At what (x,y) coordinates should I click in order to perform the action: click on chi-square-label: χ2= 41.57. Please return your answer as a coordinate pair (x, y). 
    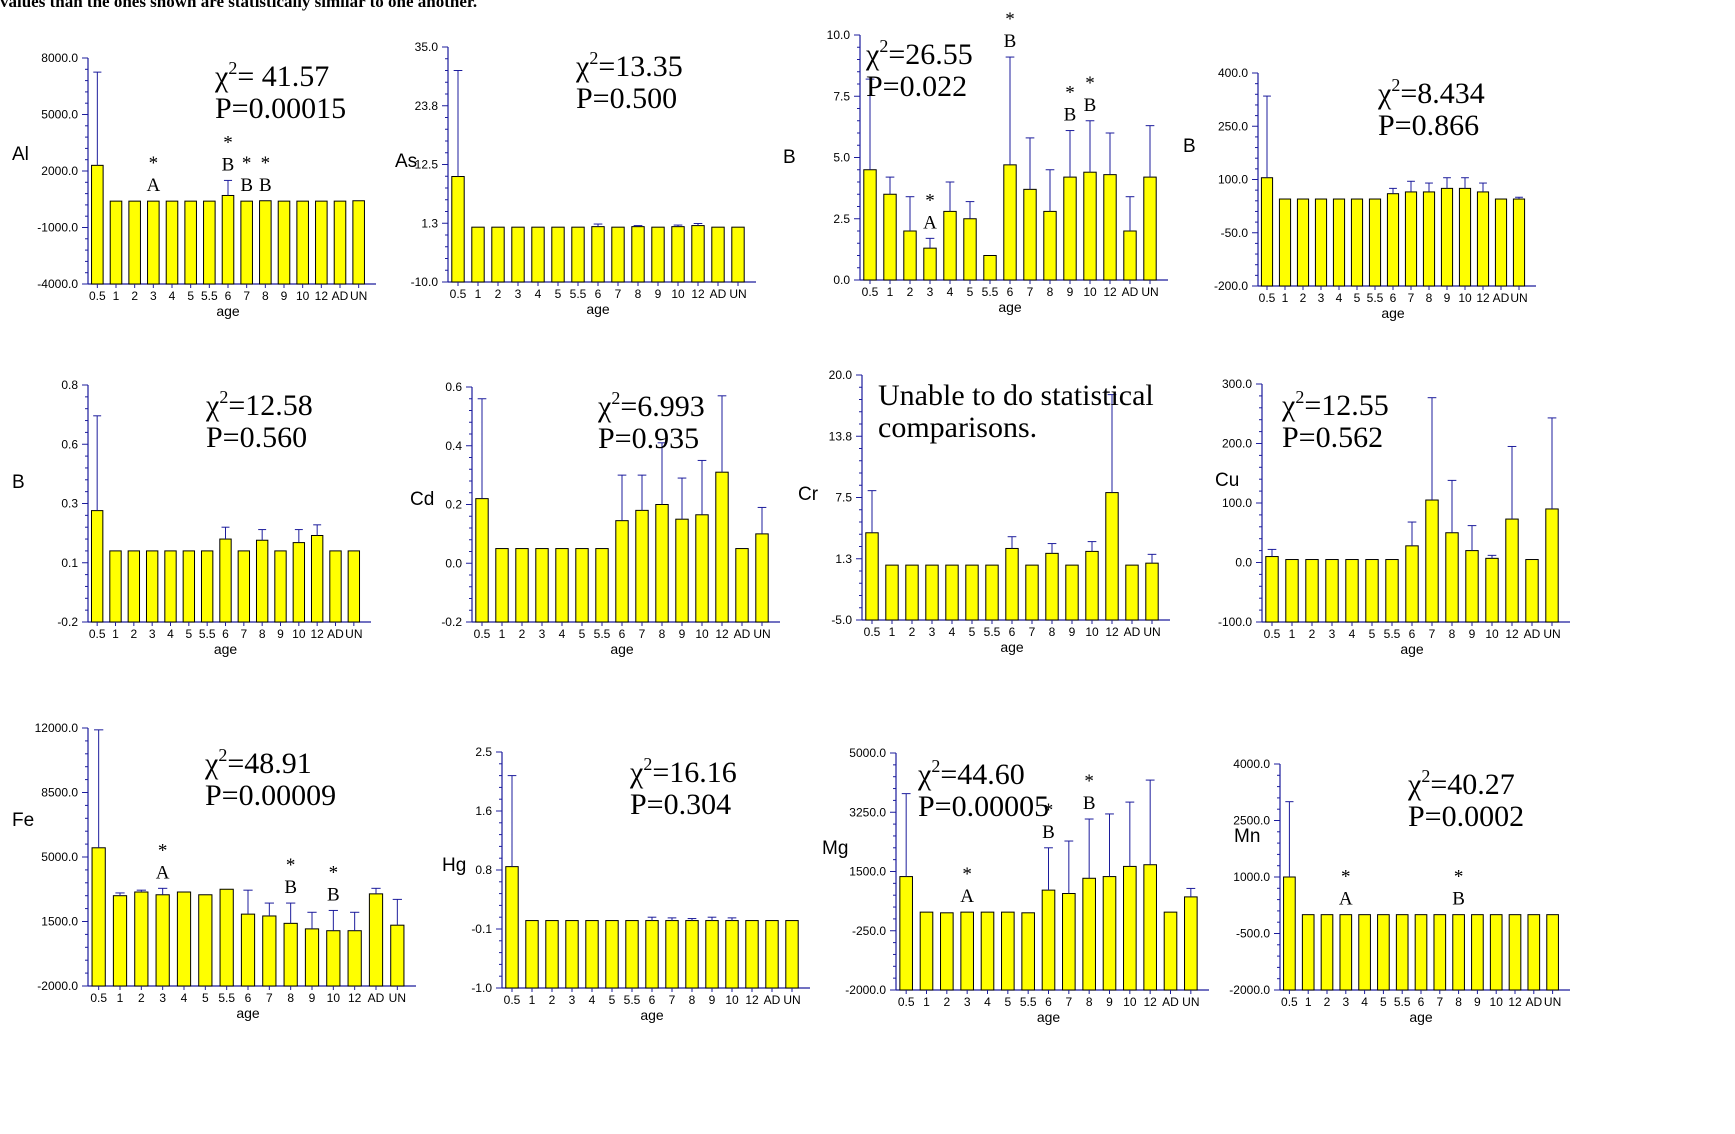
    Looking at the image, I should click on (271, 75).